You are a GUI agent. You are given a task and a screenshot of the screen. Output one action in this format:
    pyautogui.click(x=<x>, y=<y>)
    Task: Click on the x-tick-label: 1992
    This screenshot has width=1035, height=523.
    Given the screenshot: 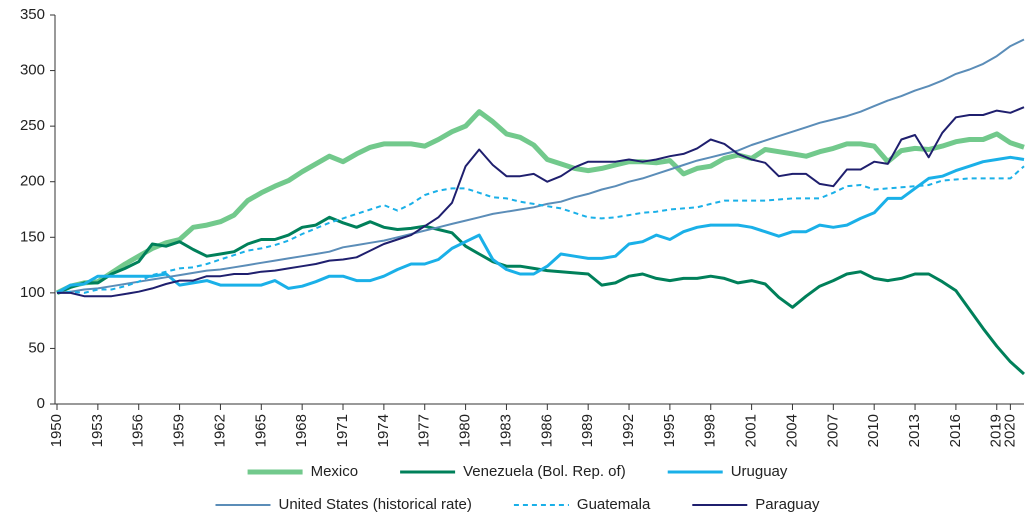 What is the action you would take?
    pyautogui.click(x=628, y=430)
    